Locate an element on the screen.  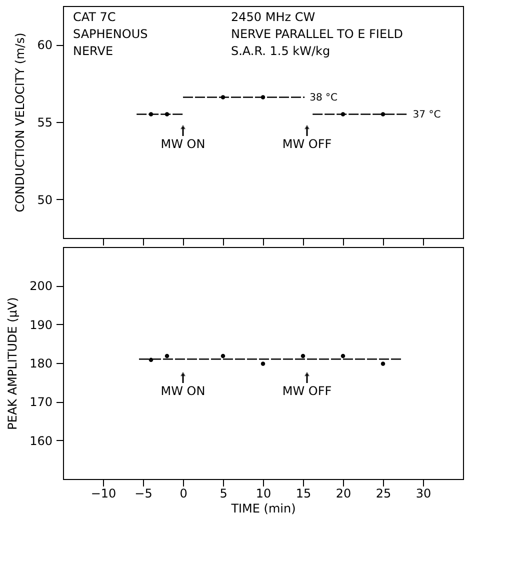
annotation: 38 °C is located at coordinates (324, 98).